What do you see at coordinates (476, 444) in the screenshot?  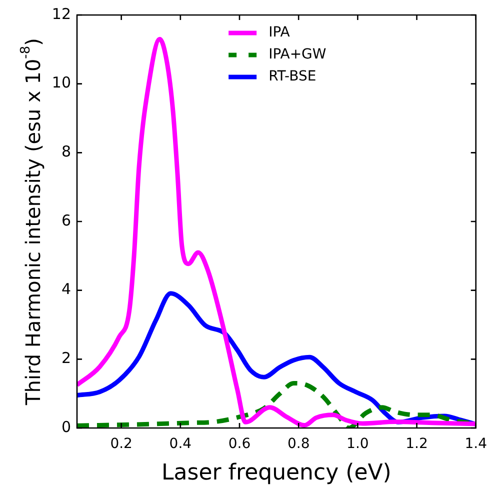 I see `x-tick-label: 1.4` at bounding box center [476, 444].